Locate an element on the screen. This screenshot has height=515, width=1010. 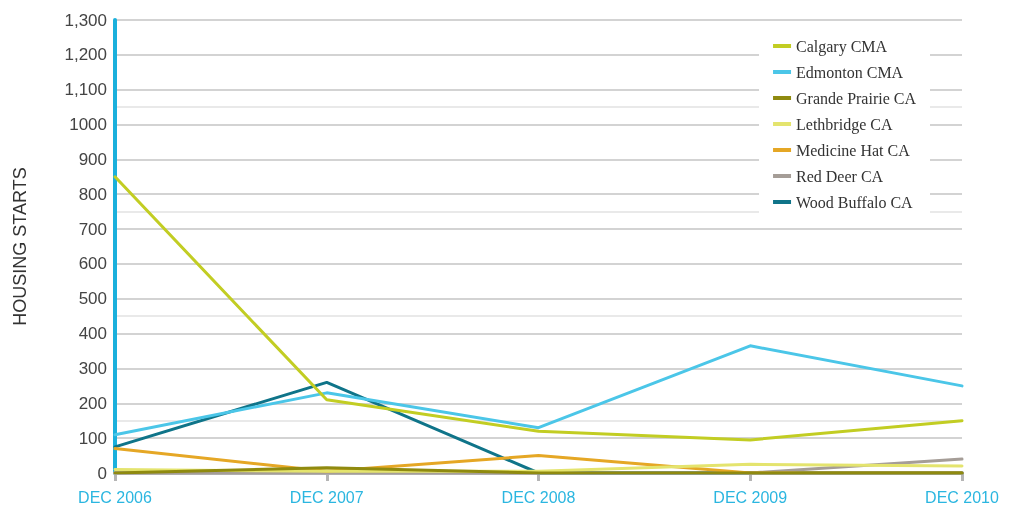
y-tick-label: 300 is located at coordinates (92, 368).